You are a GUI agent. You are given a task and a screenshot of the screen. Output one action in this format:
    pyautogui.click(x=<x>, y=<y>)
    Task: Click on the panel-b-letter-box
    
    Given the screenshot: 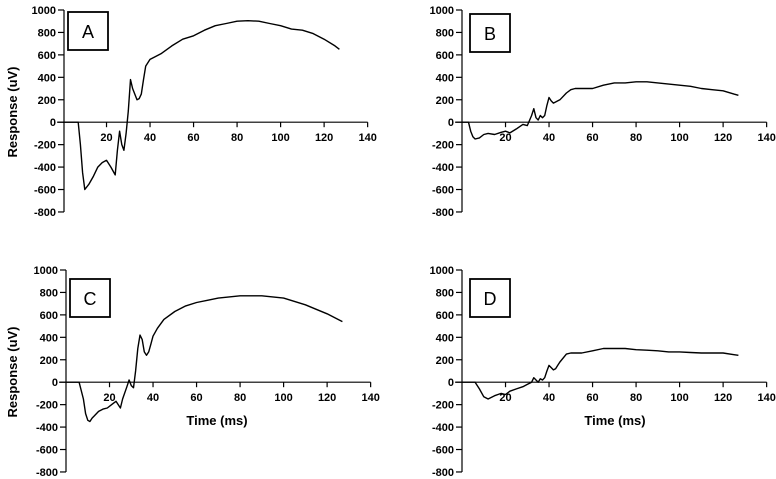 What is the action you would take?
    pyautogui.click(x=490, y=33)
    